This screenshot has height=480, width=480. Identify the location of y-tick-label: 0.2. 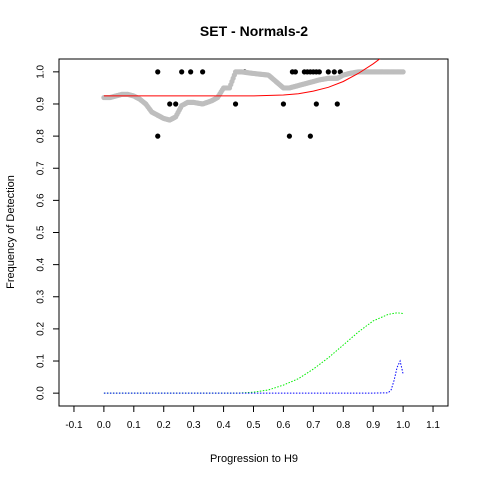
(41, 329).